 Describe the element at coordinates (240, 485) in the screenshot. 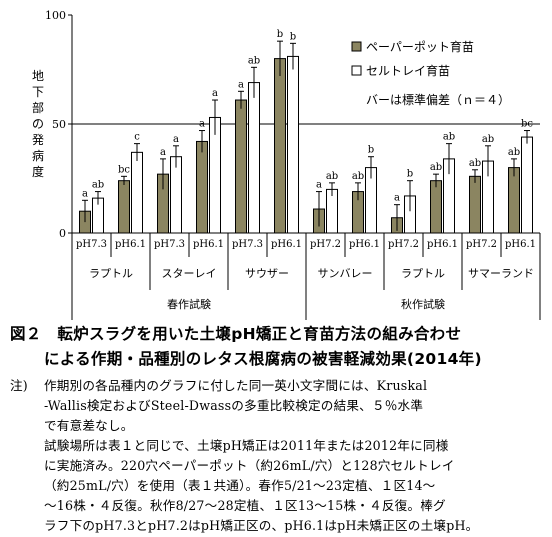

I see `note-line: （約25mL/穴）を使用（表１共通）。春作5/21～23定植、１区14～` at that location.